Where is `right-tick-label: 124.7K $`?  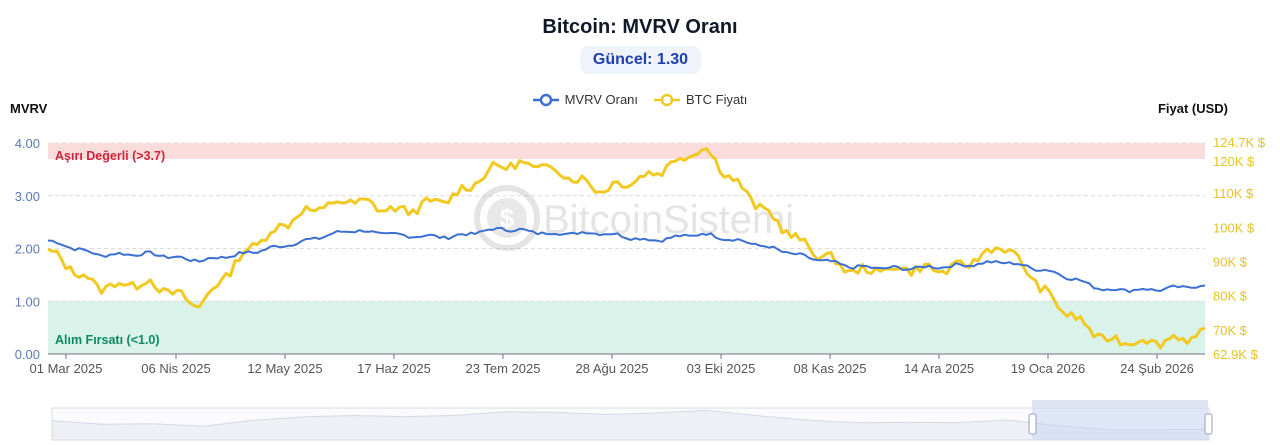
right-tick-label: 124.7K $ is located at coordinates (1239, 142).